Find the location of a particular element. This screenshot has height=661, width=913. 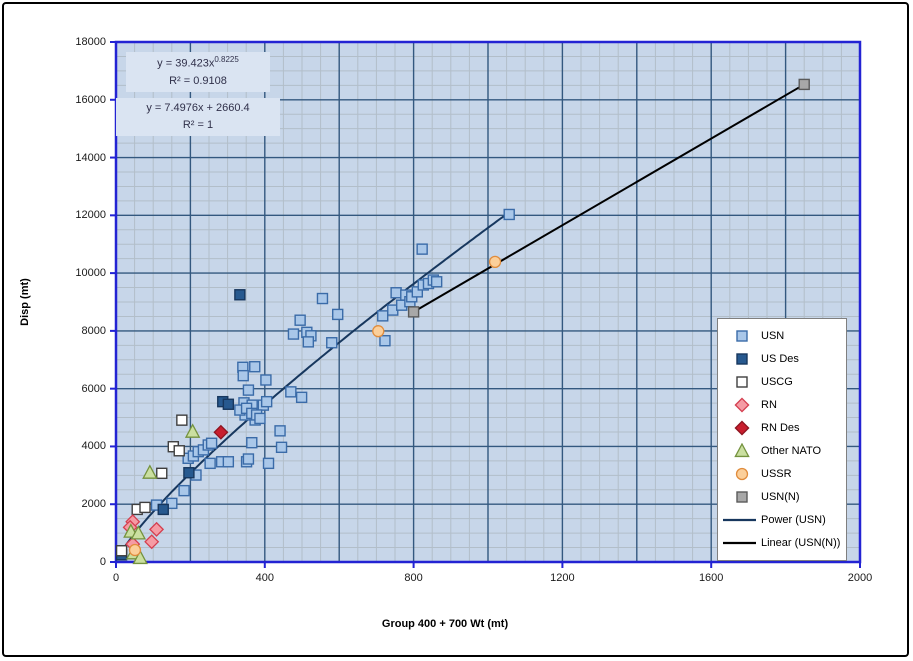

legend-marker-usn-n is located at coordinates (742, 496).